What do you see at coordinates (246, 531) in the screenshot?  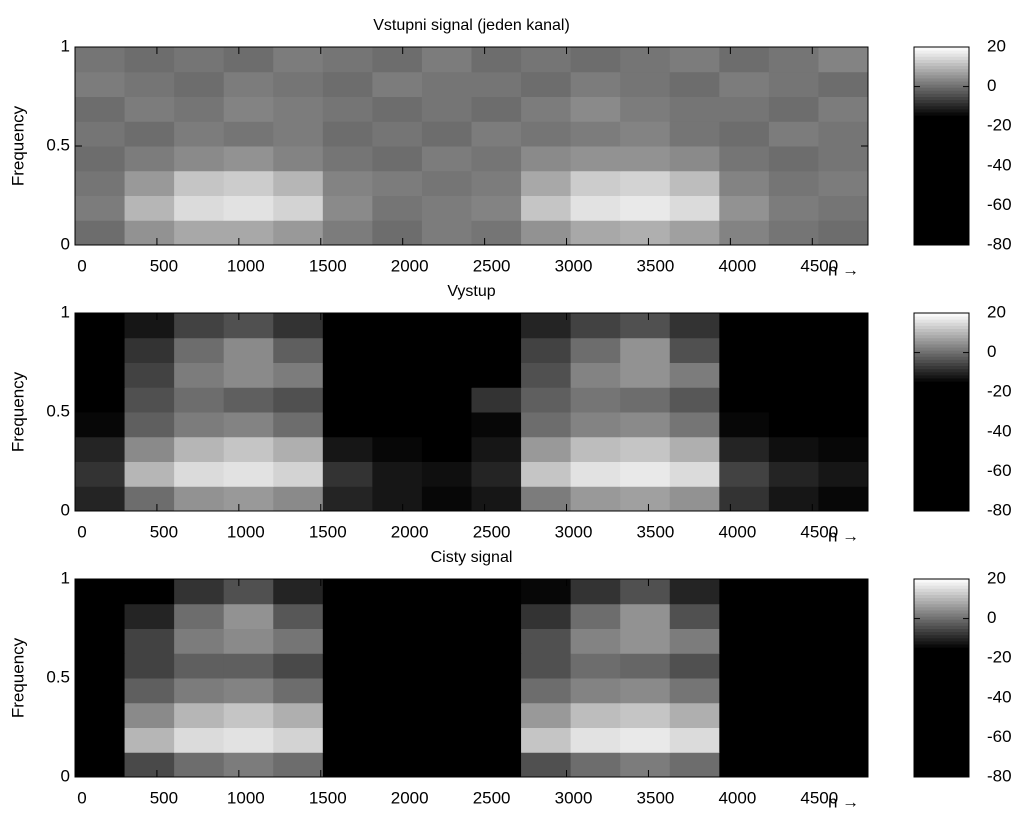 I see `x-tick-label: 1000` at bounding box center [246, 531].